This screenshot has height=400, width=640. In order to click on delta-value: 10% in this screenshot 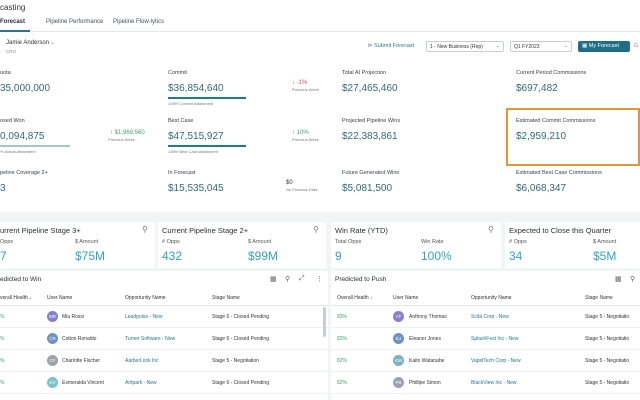, I will do `click(302, 133)`.